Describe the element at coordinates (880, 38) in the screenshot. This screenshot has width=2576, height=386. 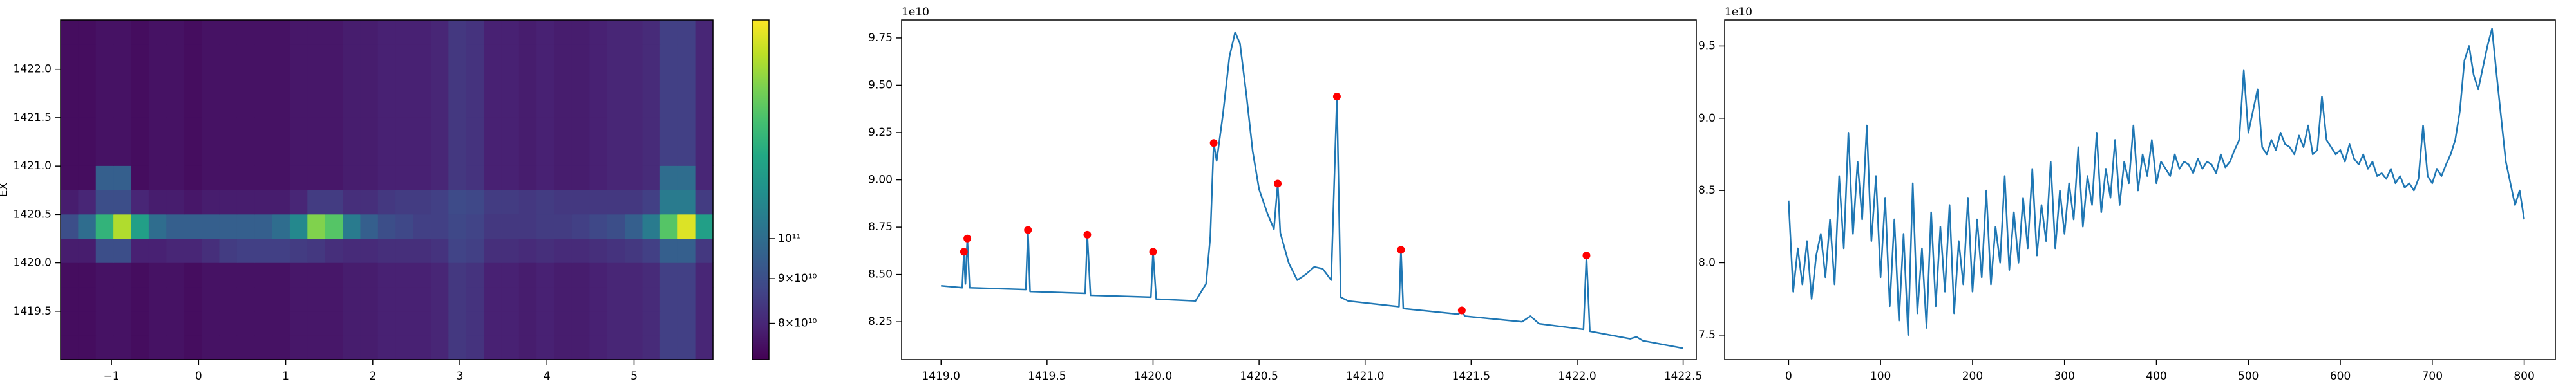
I see `y-tick-label: 9.75` at that location.